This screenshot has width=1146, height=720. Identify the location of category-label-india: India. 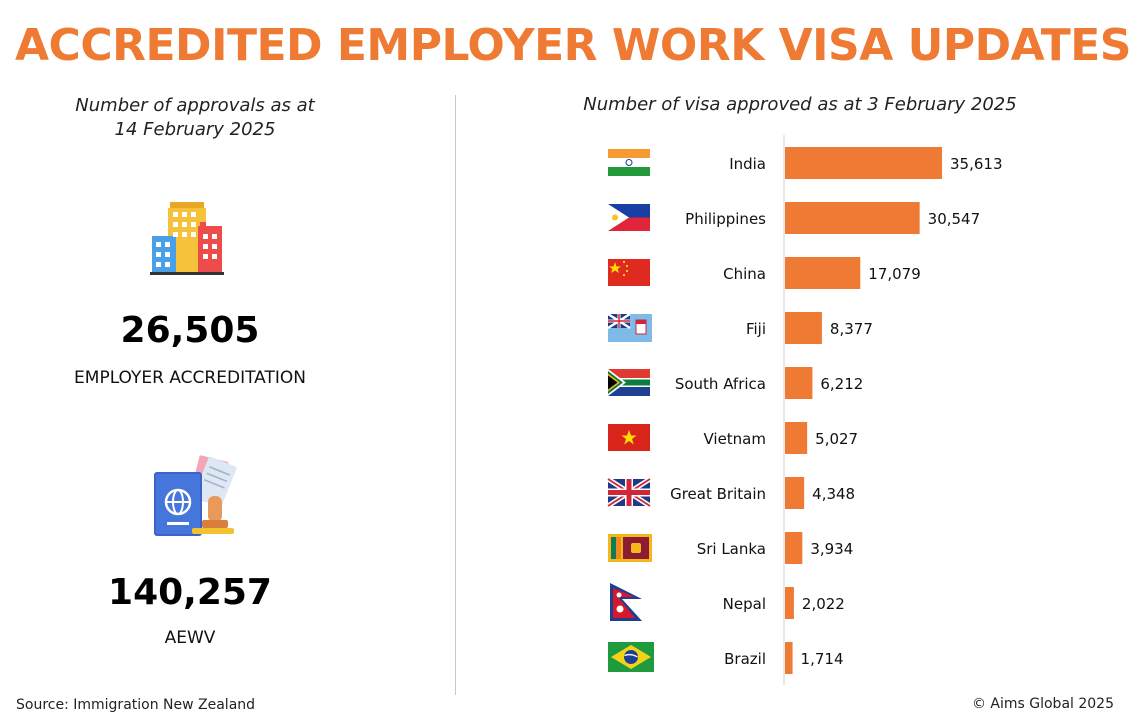
(747, 164).